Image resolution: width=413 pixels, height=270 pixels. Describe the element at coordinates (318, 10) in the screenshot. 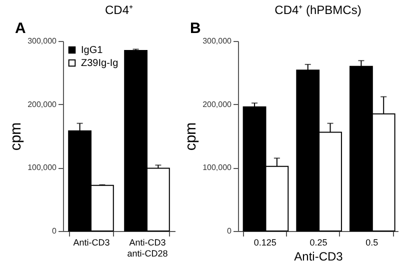

I see `chart-title: CD4⁺ (hPBMCs)` at that location.